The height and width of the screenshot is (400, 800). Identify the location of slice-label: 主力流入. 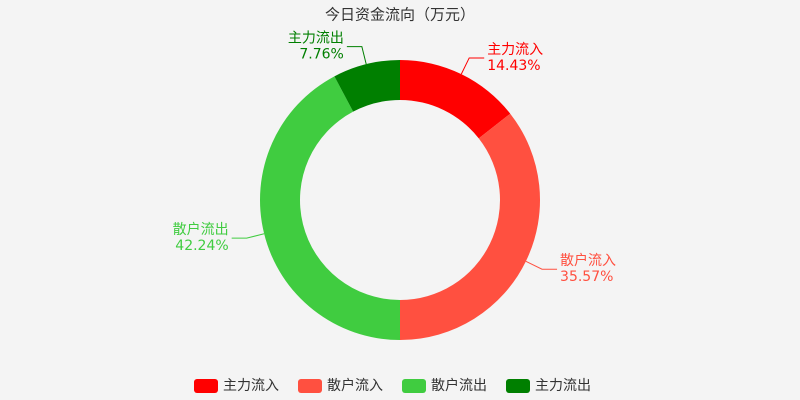
(515, 50).